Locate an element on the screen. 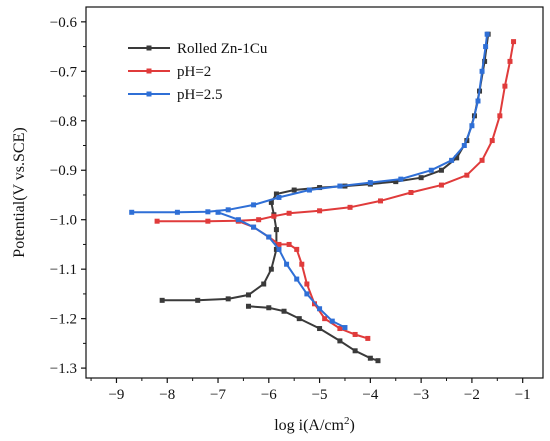  legend-label: pH=2.5 is located at coordinates (200, 95).